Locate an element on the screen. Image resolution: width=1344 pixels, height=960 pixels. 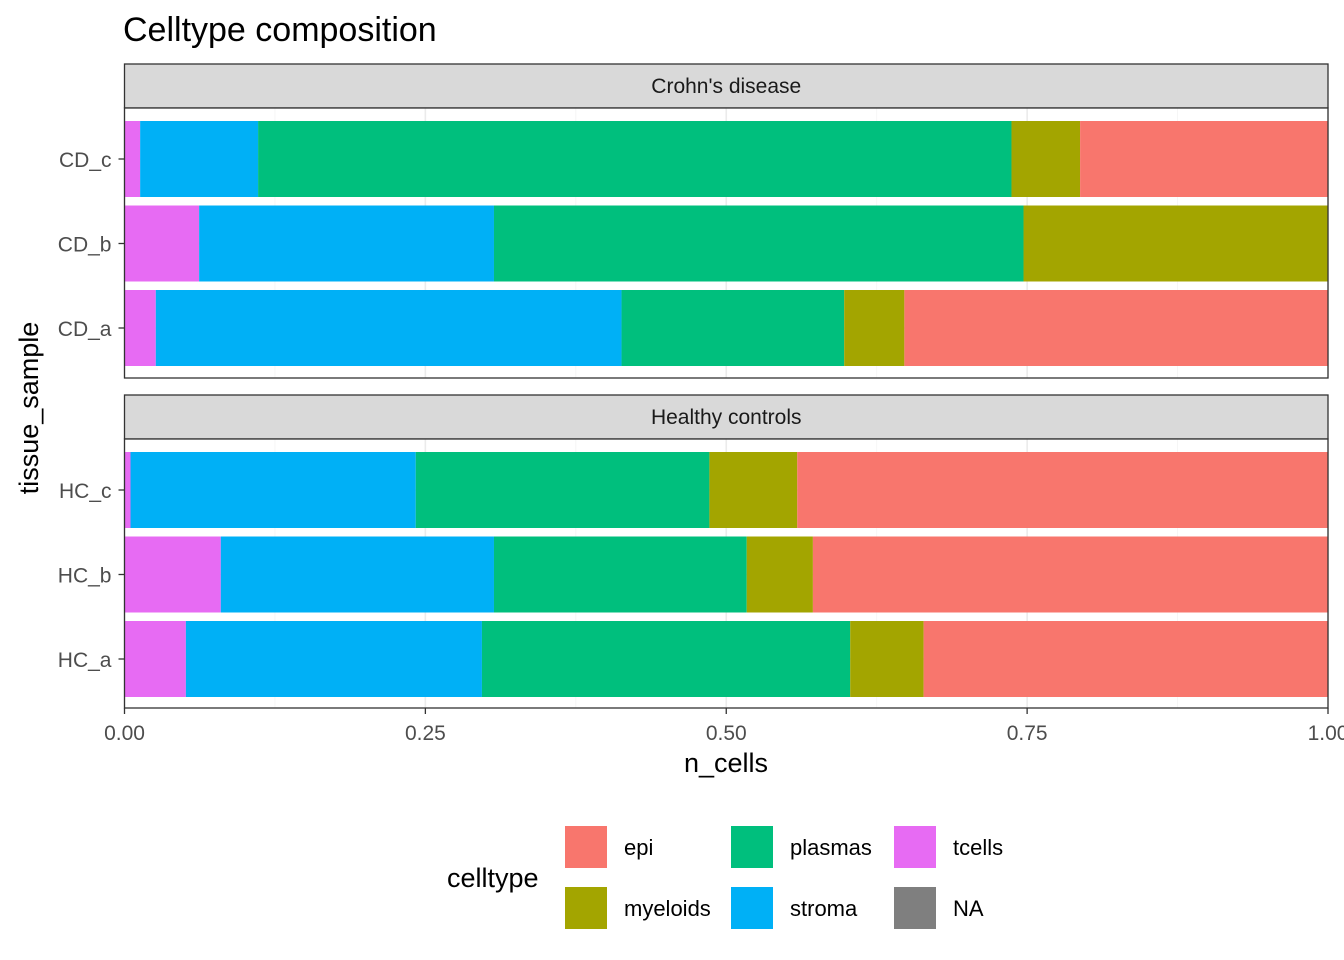
legend-key-stroma is located at coordinates (752, 908).